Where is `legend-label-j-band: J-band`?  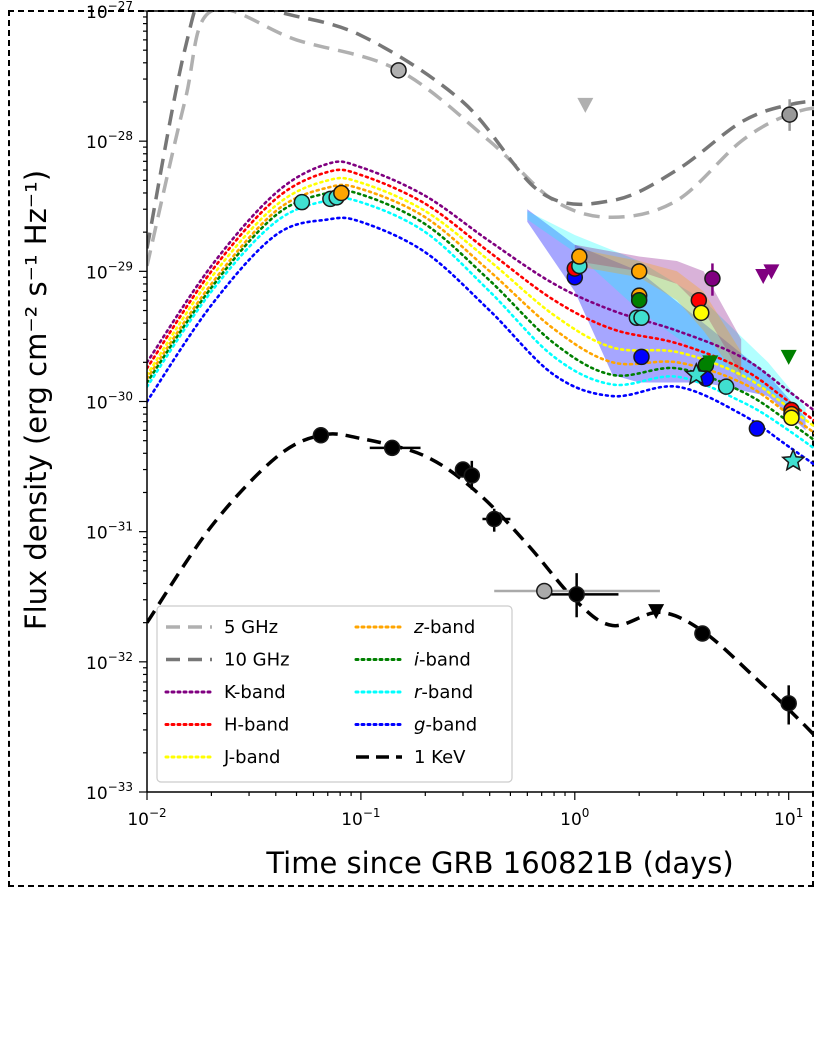 legend-label-j-band: J-band is located at coordinates (251, 757).